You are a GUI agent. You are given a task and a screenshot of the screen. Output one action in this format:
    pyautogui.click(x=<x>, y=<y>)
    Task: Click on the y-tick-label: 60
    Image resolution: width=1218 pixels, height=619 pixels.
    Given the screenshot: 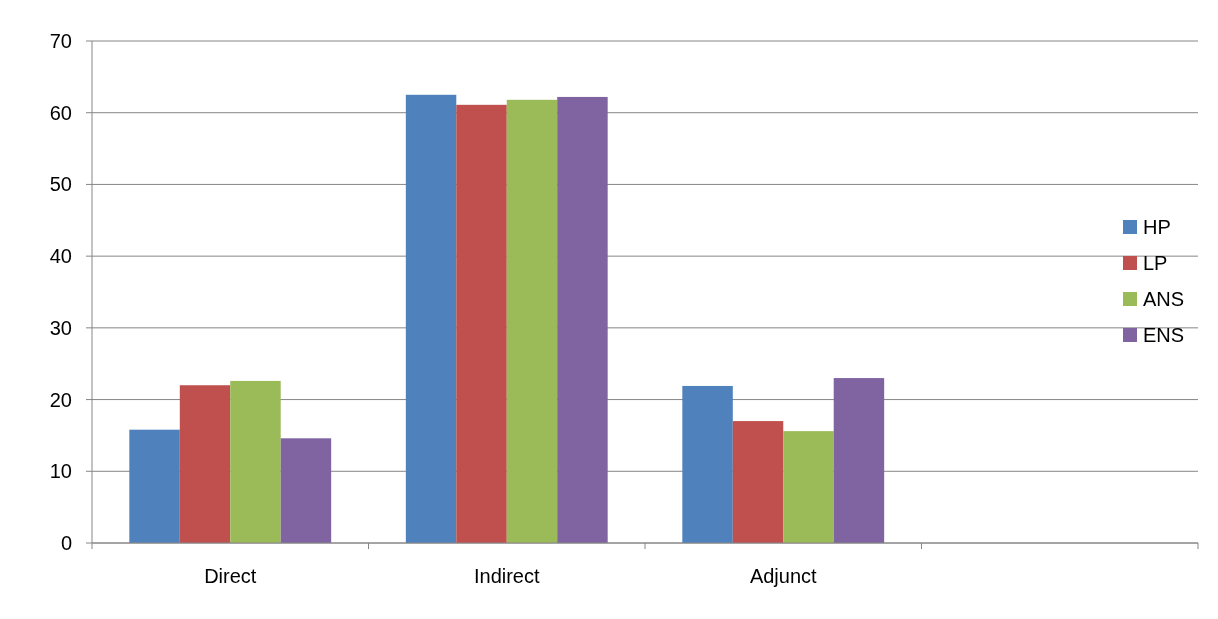 What is the action you would take?
    pyautogui.click(x=60, y=112)
    